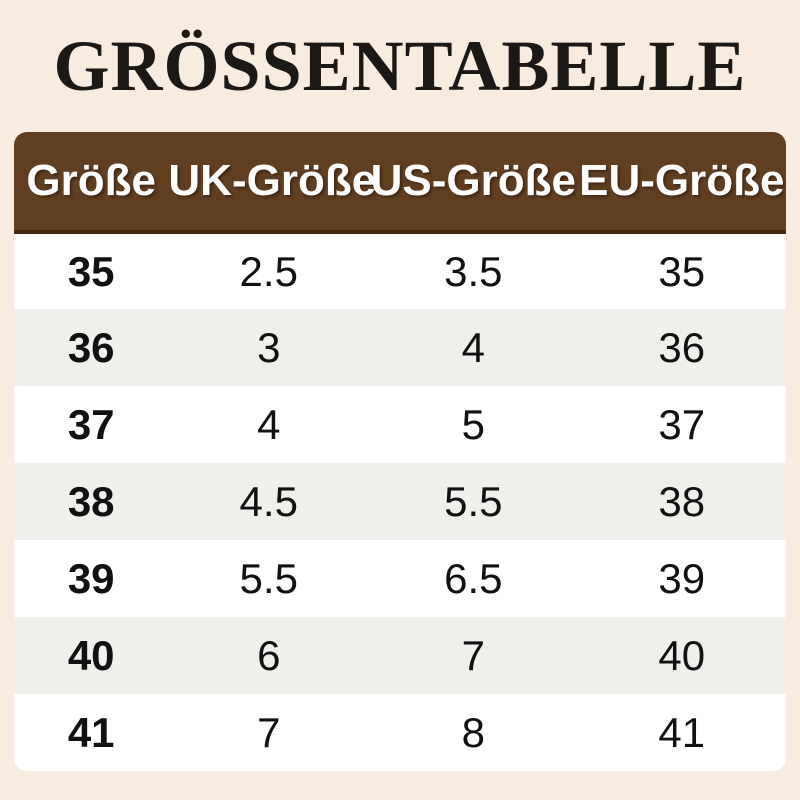 This screenshot has height=800, width=800. I want to click on table-row: 38 4.5 5.5 38, so click(400, 501).